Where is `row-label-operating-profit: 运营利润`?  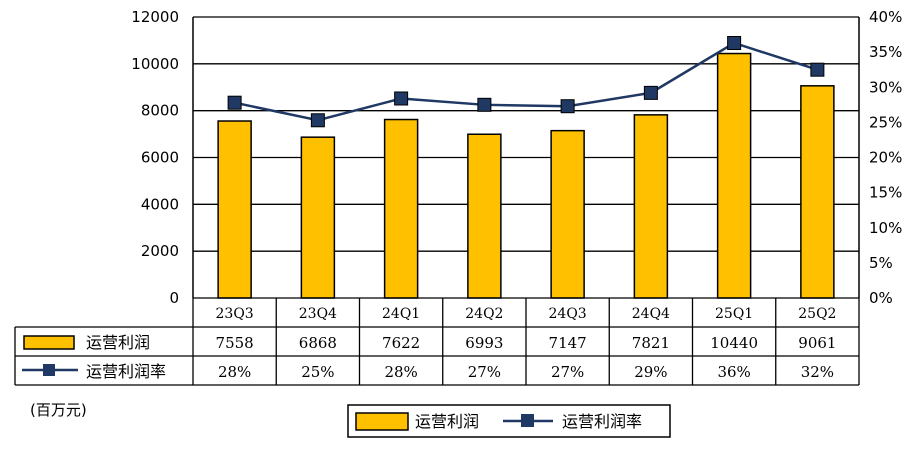
row-label-operating-profit: 运营利润 is located at coordinates (118, 342).